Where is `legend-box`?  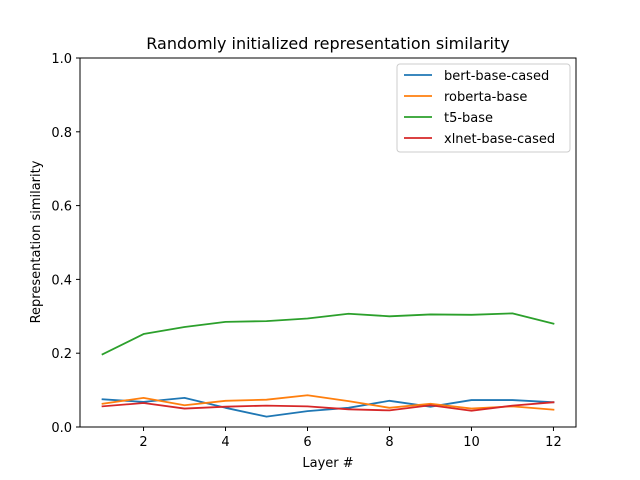
legend-box is located at coordinates (483, 108).